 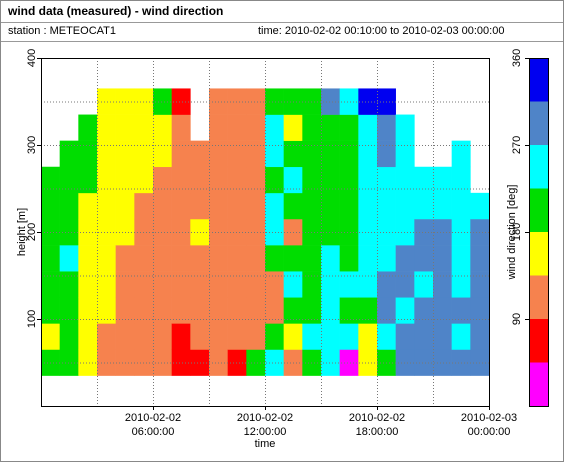 I want to click on y-axis-label: height [m], so click(x=22, y=232).